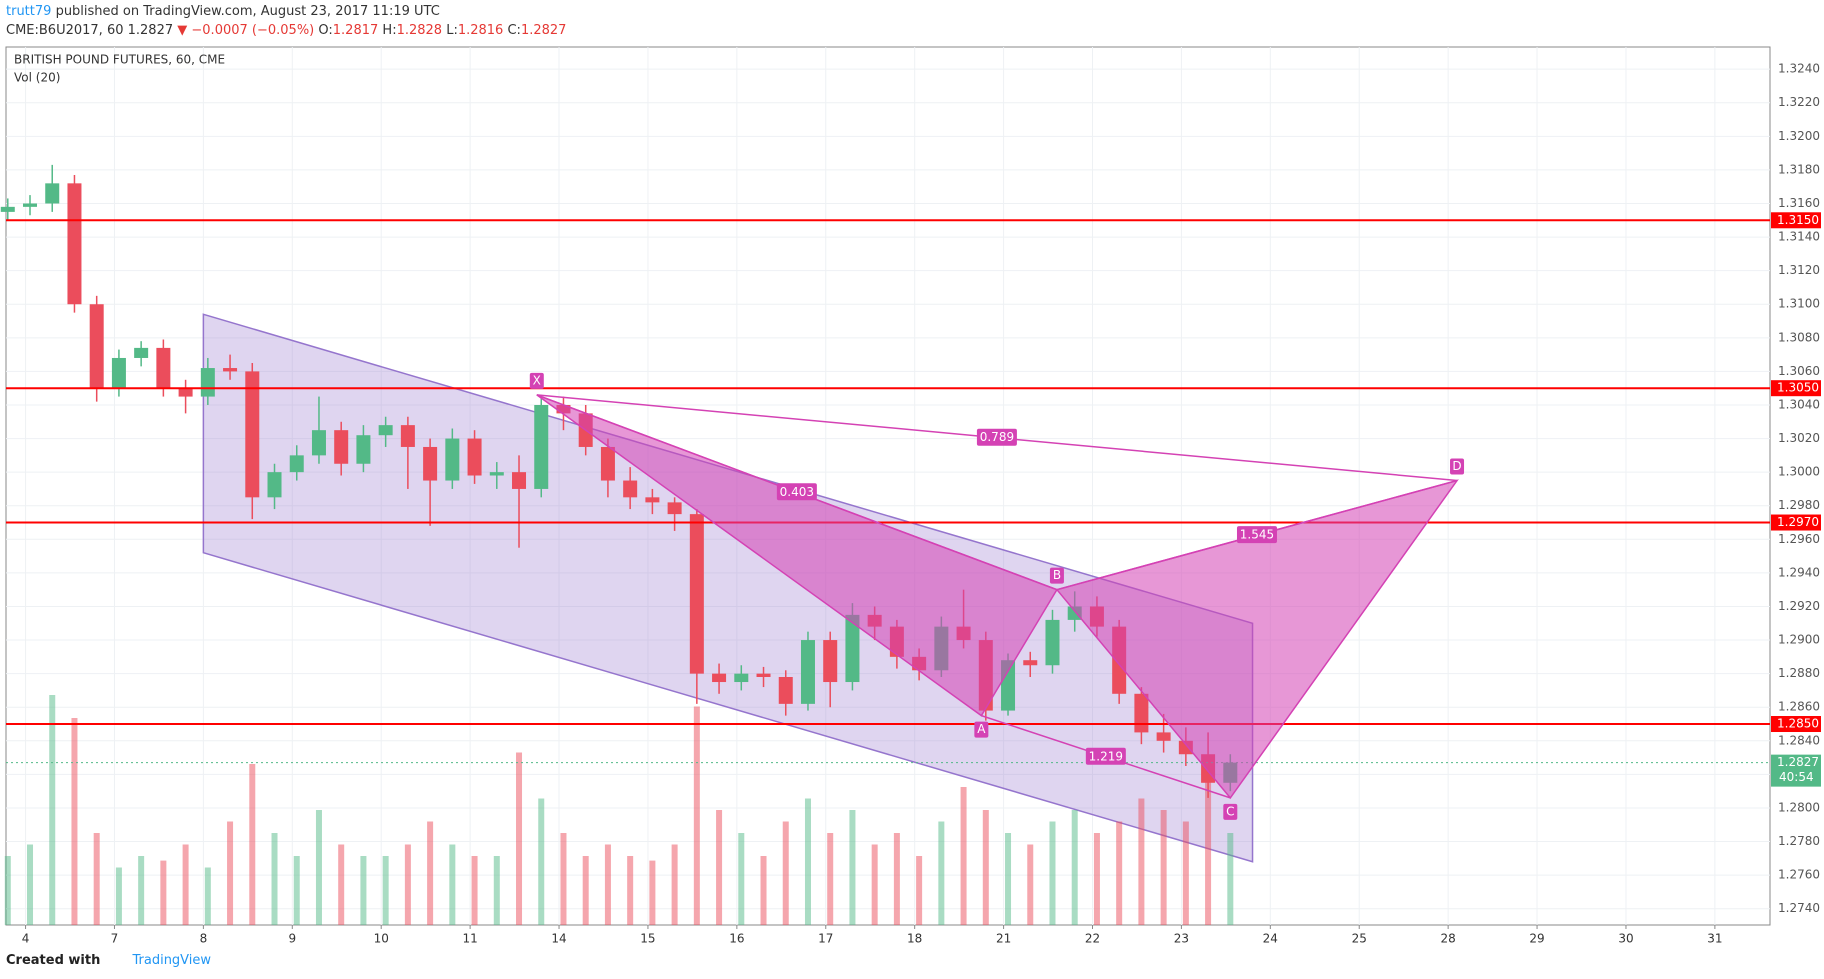 This screenshot has width=1824, height=979. What do you see at coordinates (1799, 673) in the screenshot?
I see `y-tick-label: 1.2880` at bounding box center [1799, 673].